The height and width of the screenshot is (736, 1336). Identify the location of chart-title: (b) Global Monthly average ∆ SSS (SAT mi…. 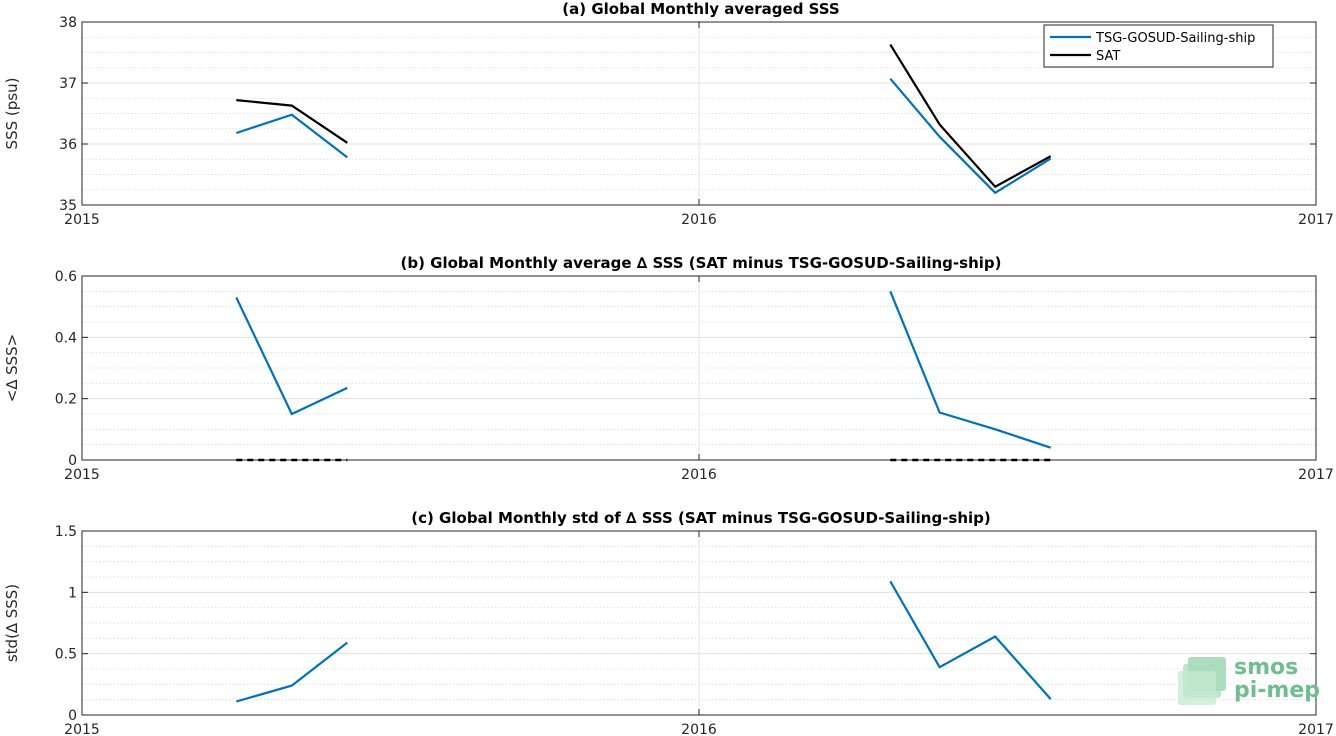
(701, 263).